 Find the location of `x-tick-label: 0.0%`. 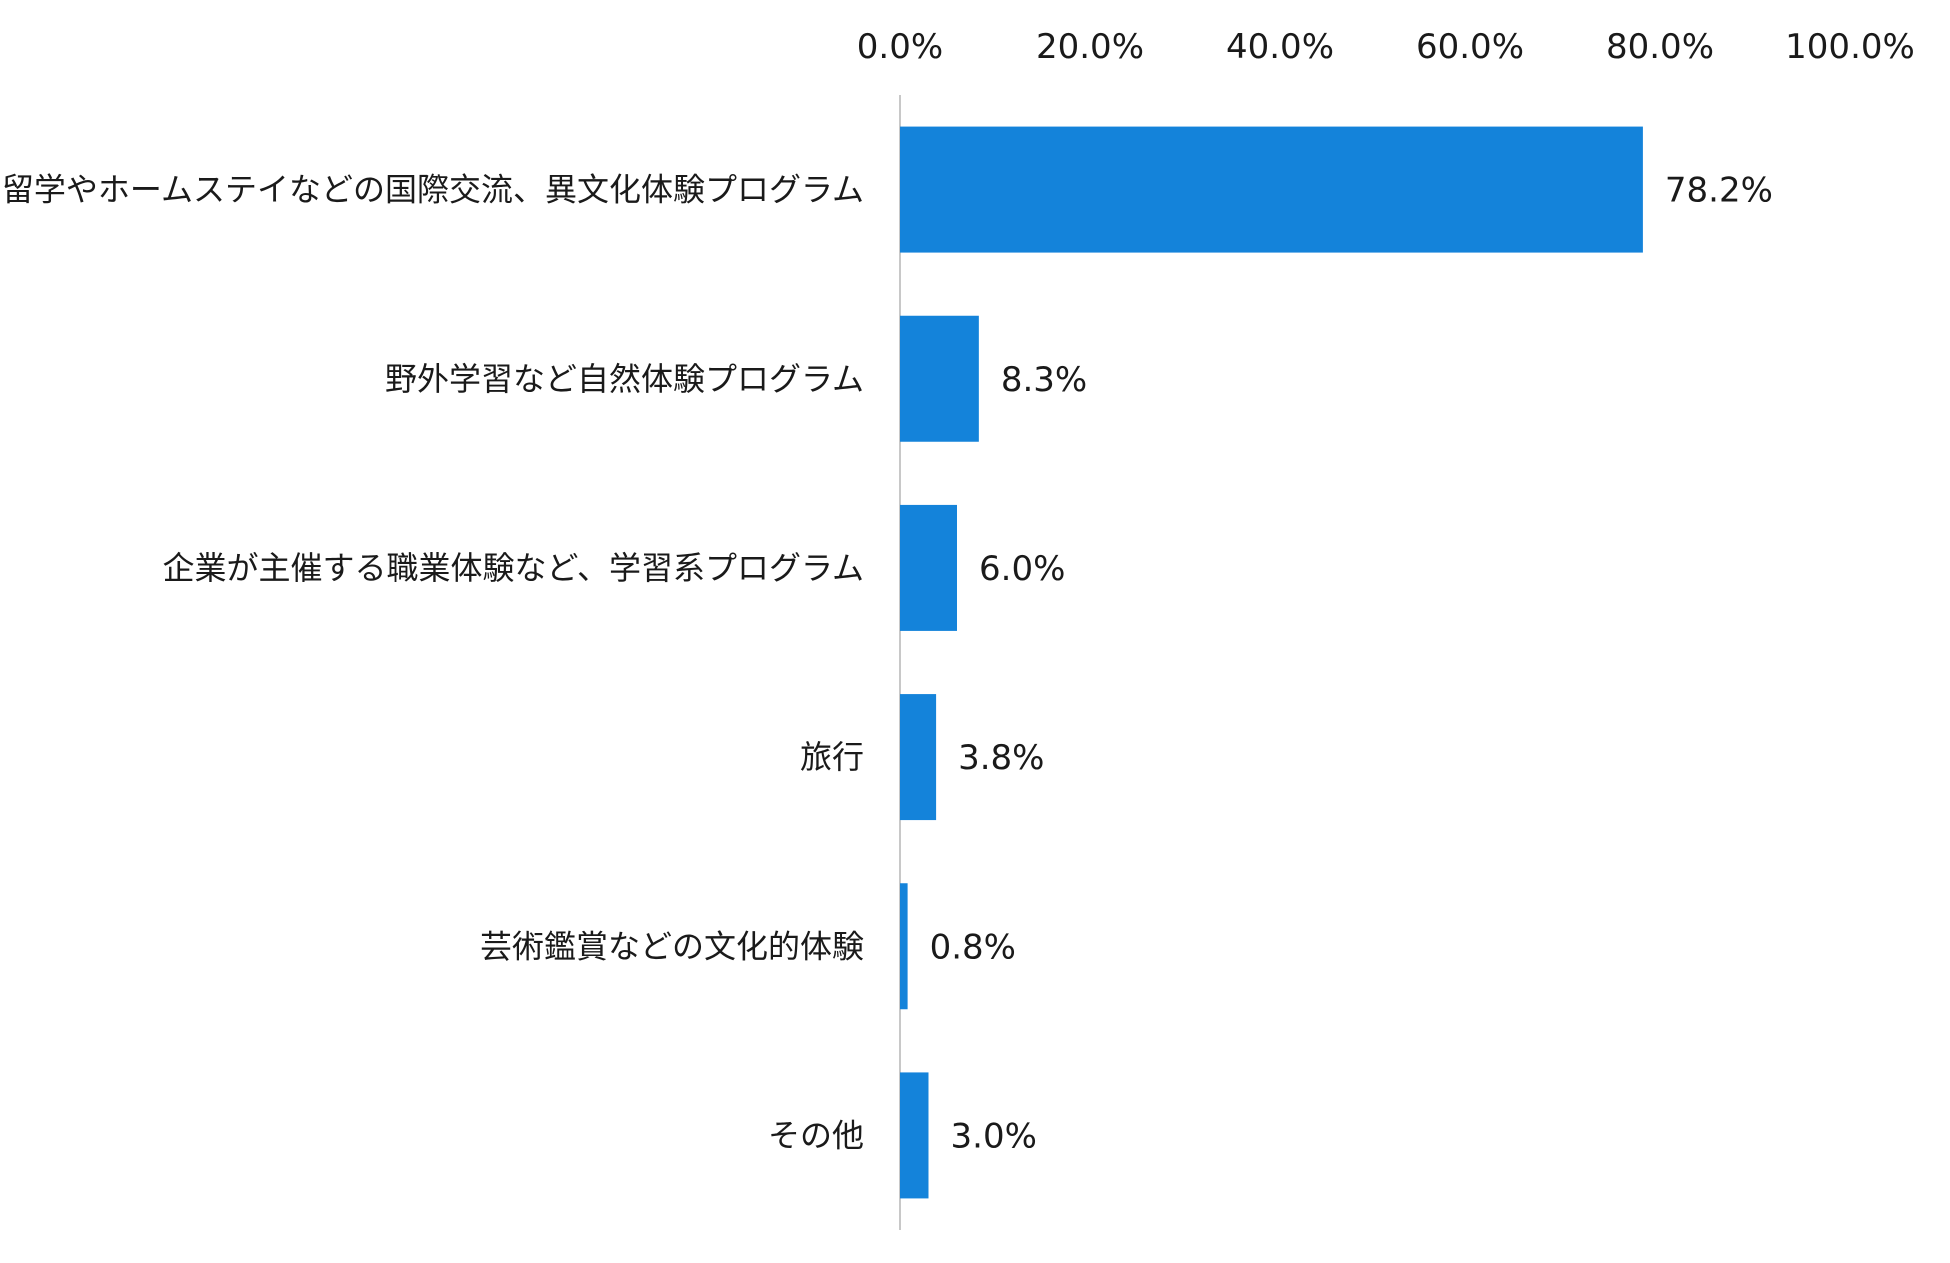

x-tick-label: 0.0% is located at coordinates (900, 47).